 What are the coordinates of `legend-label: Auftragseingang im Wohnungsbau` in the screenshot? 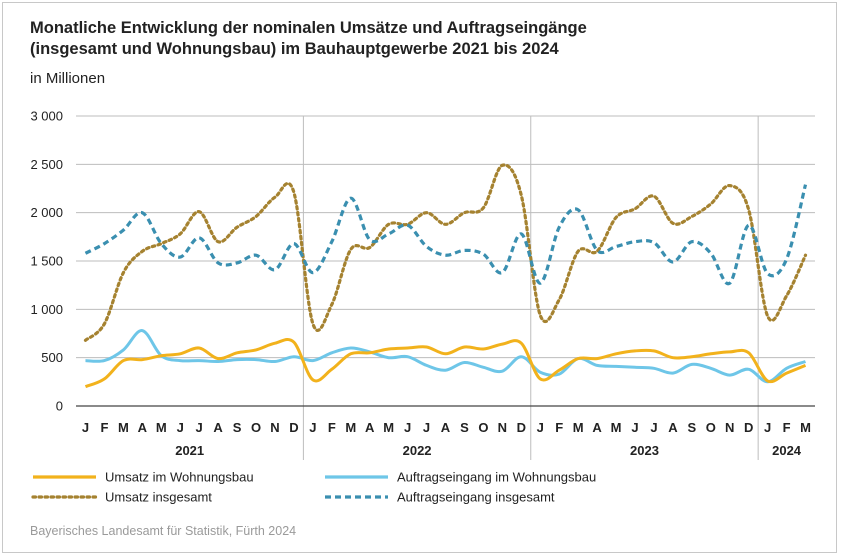 It's located at (496, 477).